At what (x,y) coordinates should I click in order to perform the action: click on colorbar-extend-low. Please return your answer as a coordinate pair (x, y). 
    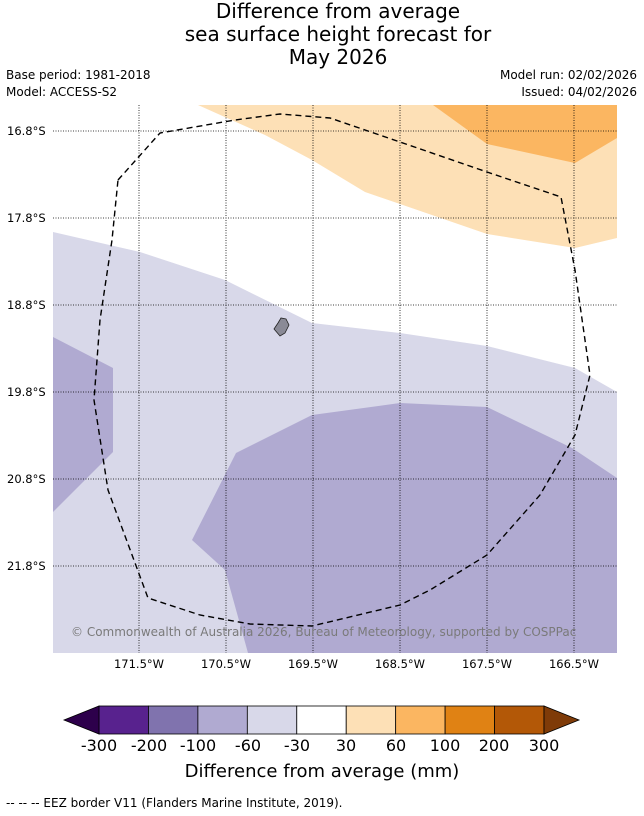
    Looking at the image, I should click on (81, 720).